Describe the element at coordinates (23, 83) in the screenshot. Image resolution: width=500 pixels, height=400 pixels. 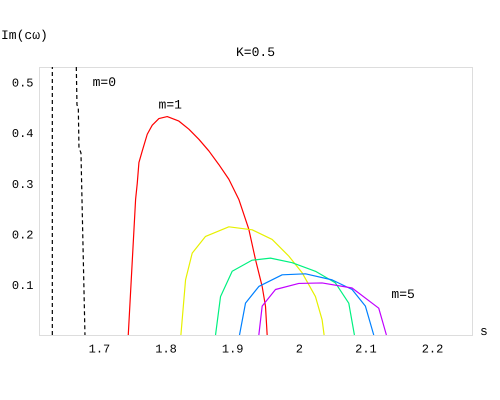
I see `y-tick-label: 0.5` at that location.